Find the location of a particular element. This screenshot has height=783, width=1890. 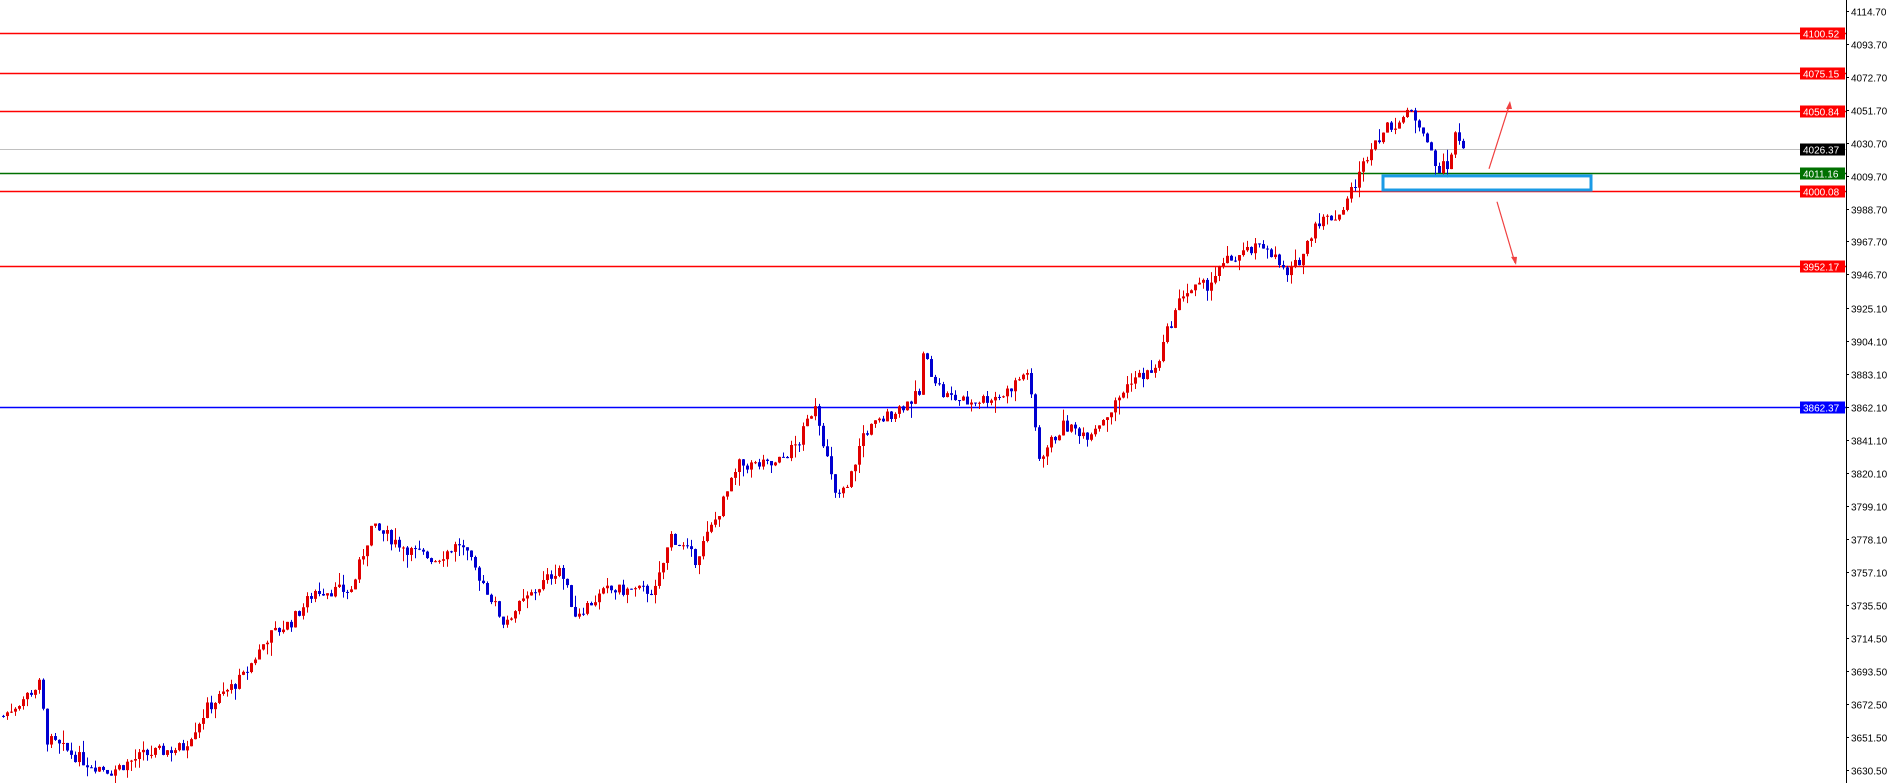

y-tick-label: 4093.70 is located at coordinates (1869, 46).